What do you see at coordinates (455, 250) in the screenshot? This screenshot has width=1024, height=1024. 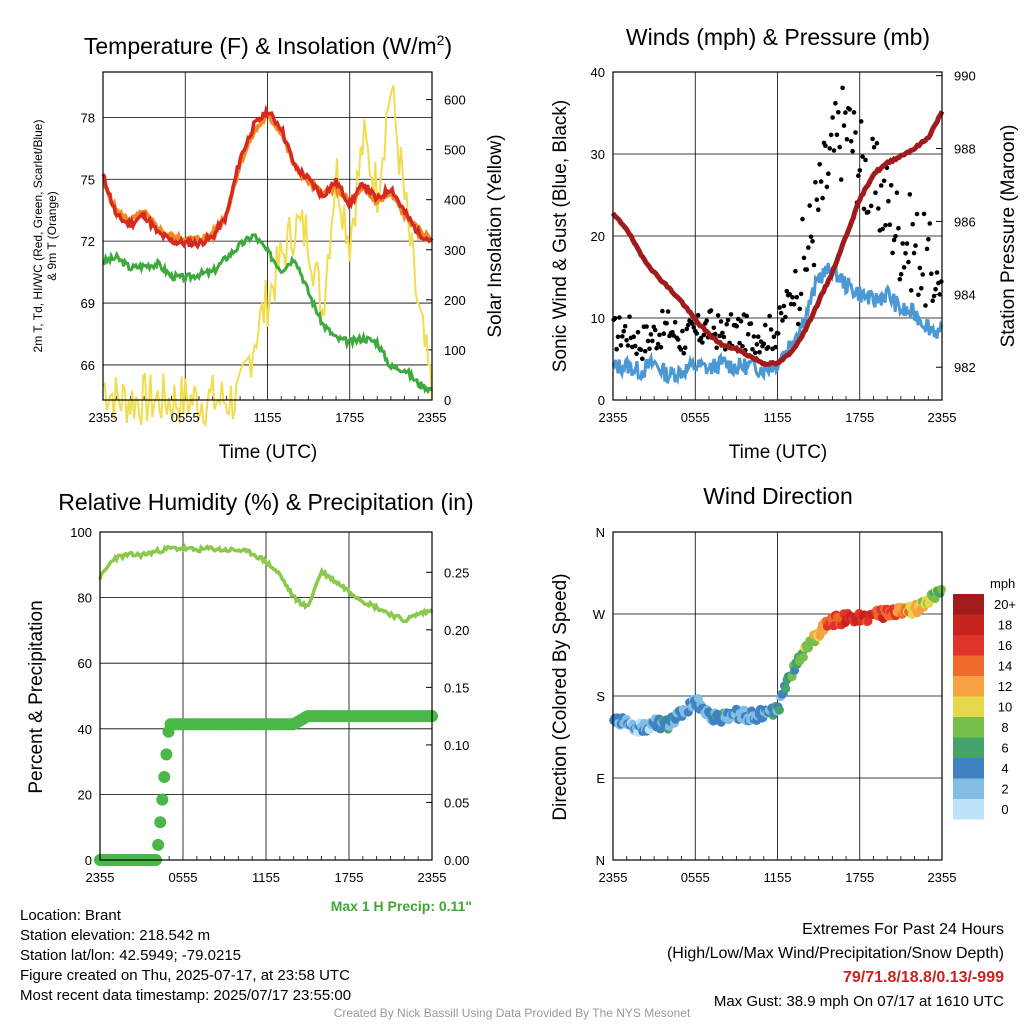 I see `y2-tick-label: 300` at bounding box center [455, 250].